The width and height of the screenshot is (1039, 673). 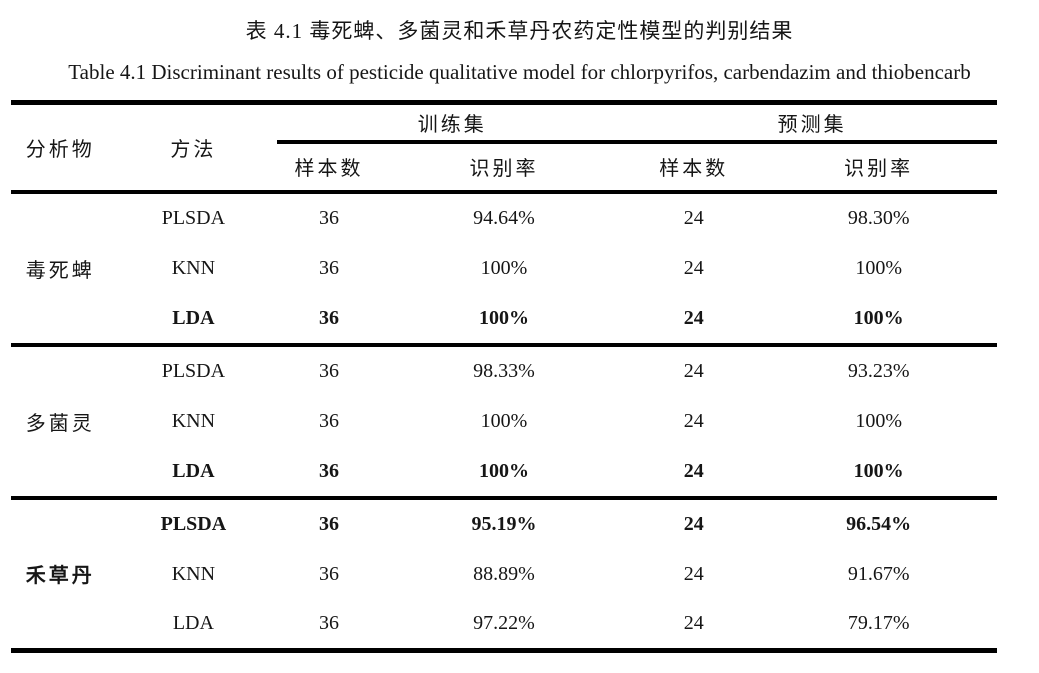 What do you see at coordinates (878, 370) in the screenshot?
I see `cell-pred-rate: 93.23%` at bounding box center [878, 370].